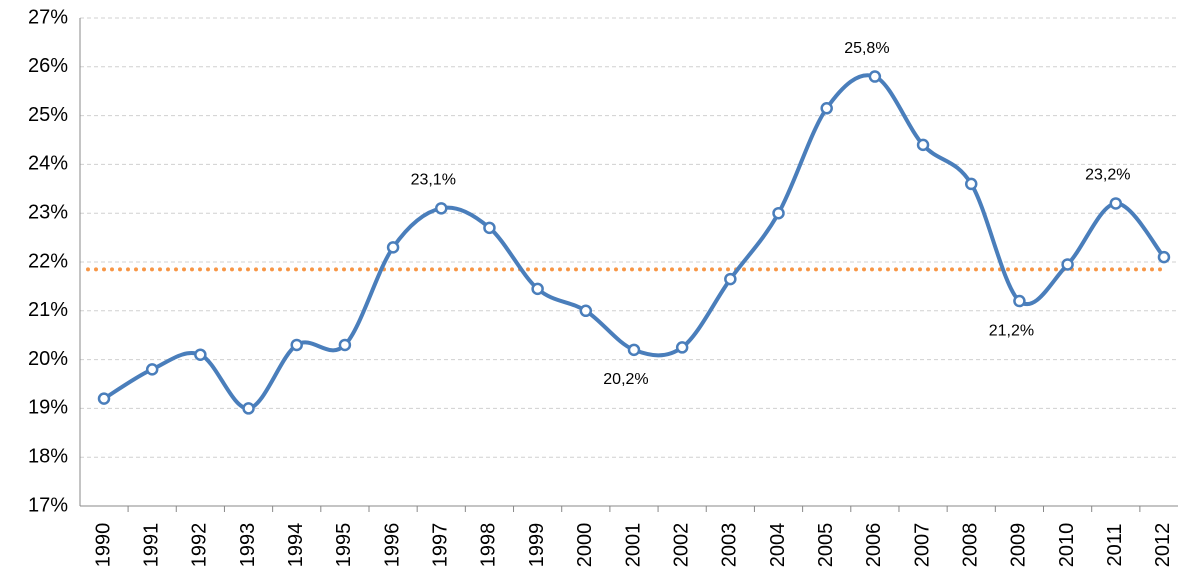 The width and height of the screenshot is (1181, 584). Describe the element at coordinates (441, 545) in the screenshot. I see `x-tick-label: 1997` at that location.